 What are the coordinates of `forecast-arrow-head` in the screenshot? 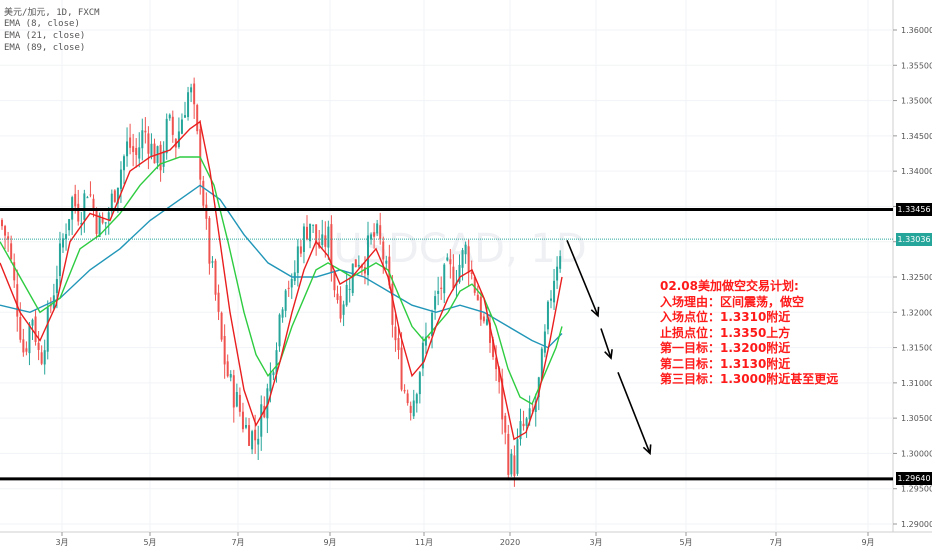 It's located at (608, 354).